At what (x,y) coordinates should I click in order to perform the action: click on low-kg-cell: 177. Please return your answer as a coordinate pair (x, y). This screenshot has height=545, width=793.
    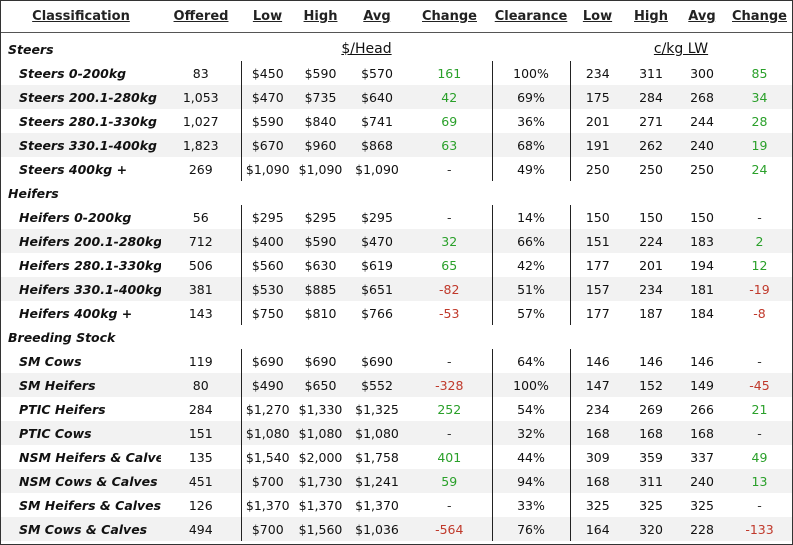
    Looking at the image, I should click on (597, 265).